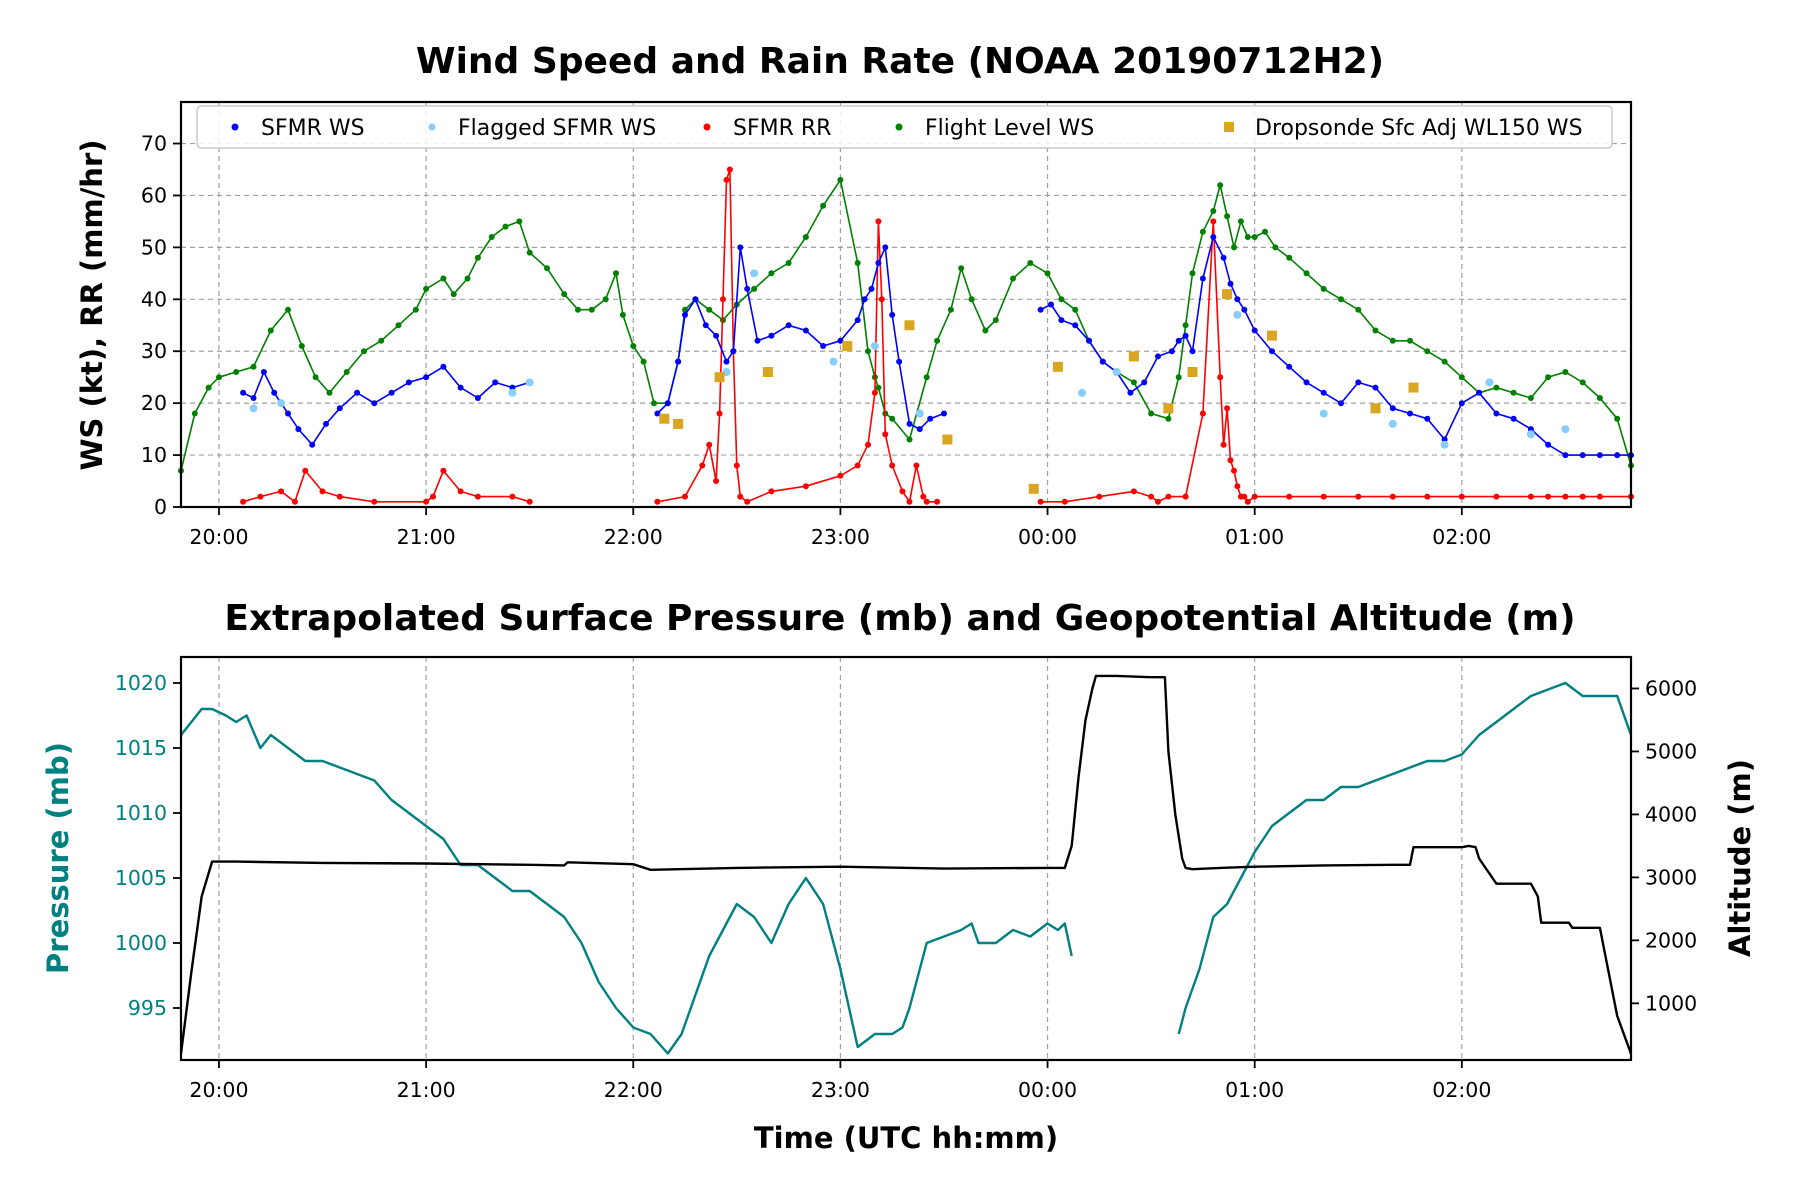 This screenshot has width=1800, height=1200. Describe the element at coordinates (218, 1090) in the screenshot. I see `bottom-x-tick-label: 20:00` at that location.